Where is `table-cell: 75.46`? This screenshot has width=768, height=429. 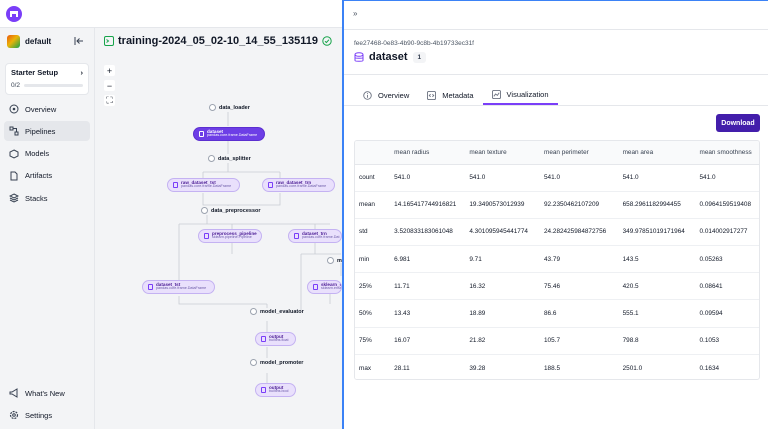 table-cell: 75.46 is located at coordinates (579, 286).